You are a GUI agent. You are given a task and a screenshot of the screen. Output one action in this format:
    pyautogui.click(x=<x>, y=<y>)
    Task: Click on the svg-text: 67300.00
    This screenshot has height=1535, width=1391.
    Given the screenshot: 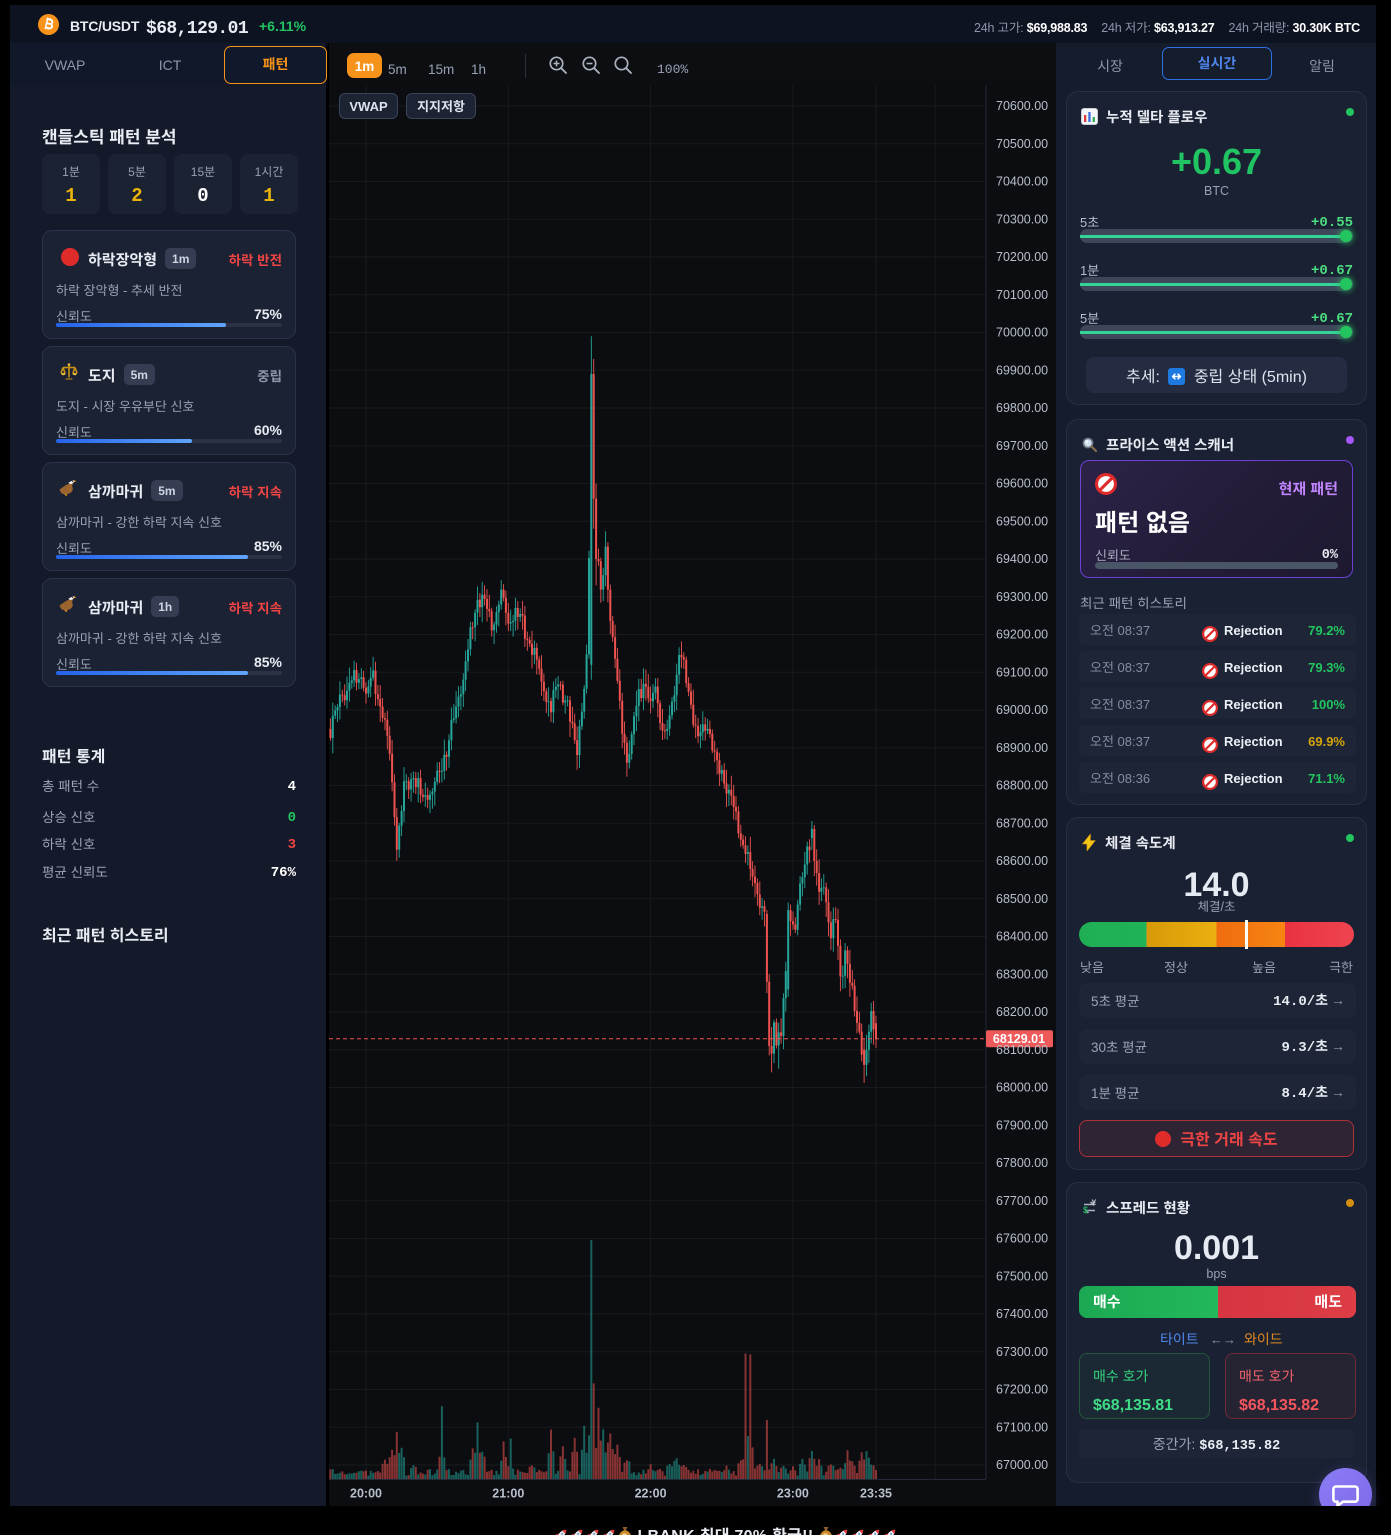 What is the action you would take?
    pyautogui.click(x=1022, y=1352)
    